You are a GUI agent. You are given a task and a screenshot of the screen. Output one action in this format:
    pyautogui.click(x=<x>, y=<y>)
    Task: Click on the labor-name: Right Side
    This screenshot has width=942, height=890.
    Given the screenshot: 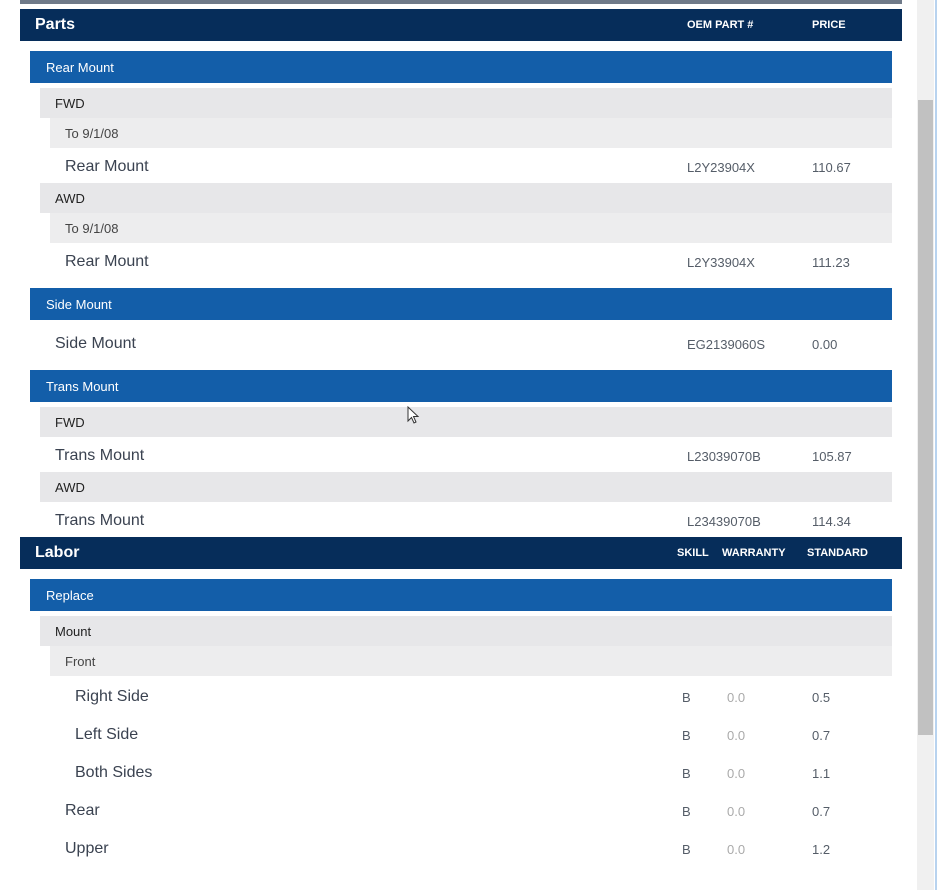 What is the action you would take?
    pyautogui.click(x=112, y=696)
    